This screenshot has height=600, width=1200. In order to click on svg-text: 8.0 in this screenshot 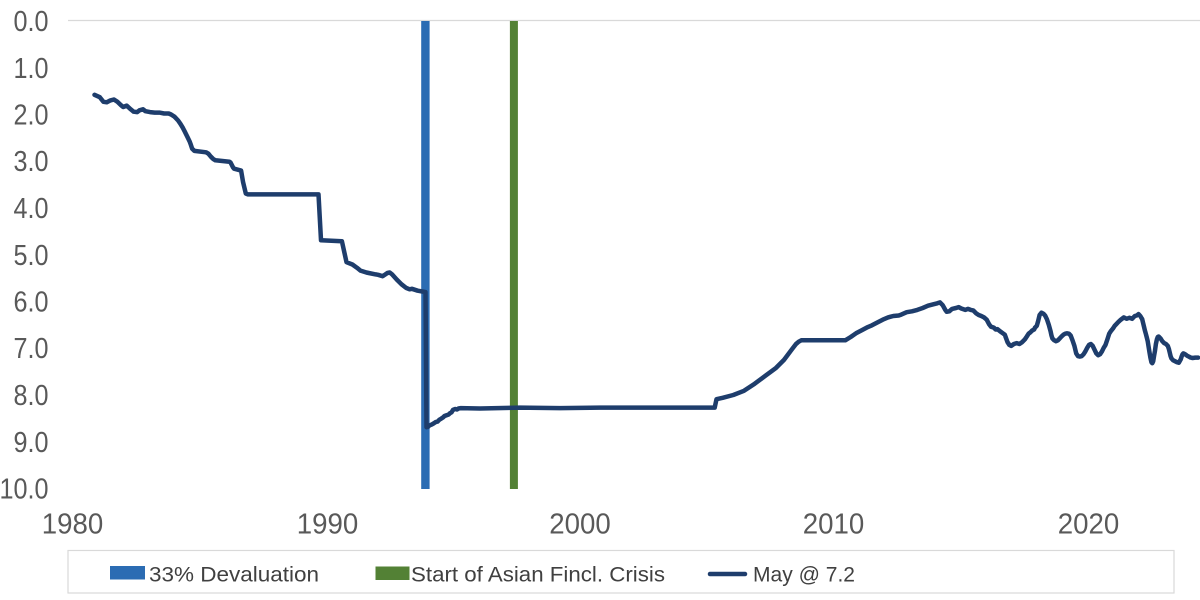, I will do `click(31, 396)`.